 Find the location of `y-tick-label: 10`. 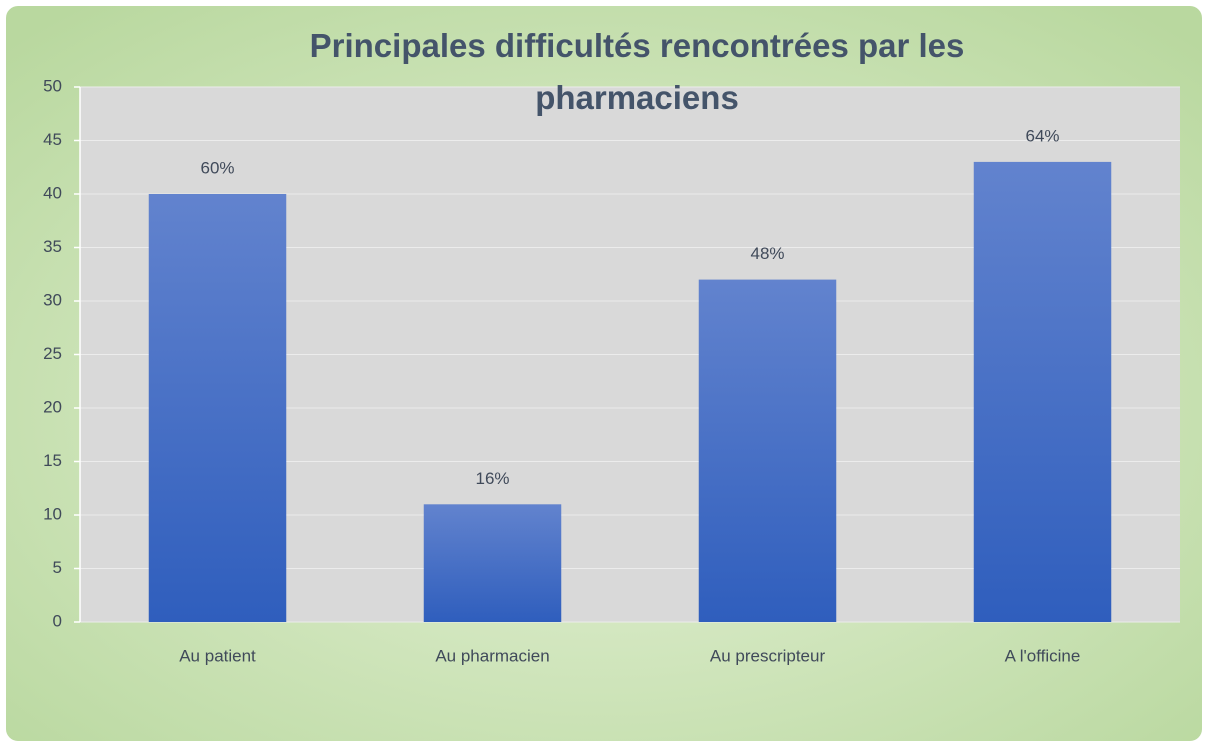

y-tick-label: 10 is located at coordinates (52, 513).